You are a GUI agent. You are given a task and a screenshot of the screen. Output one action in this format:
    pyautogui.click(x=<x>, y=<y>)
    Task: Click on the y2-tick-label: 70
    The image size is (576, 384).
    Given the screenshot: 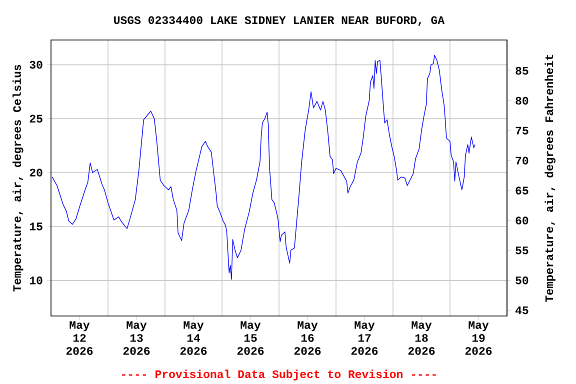 What is the action you would take?
    pyautogui.click(x=522, y=160)
    